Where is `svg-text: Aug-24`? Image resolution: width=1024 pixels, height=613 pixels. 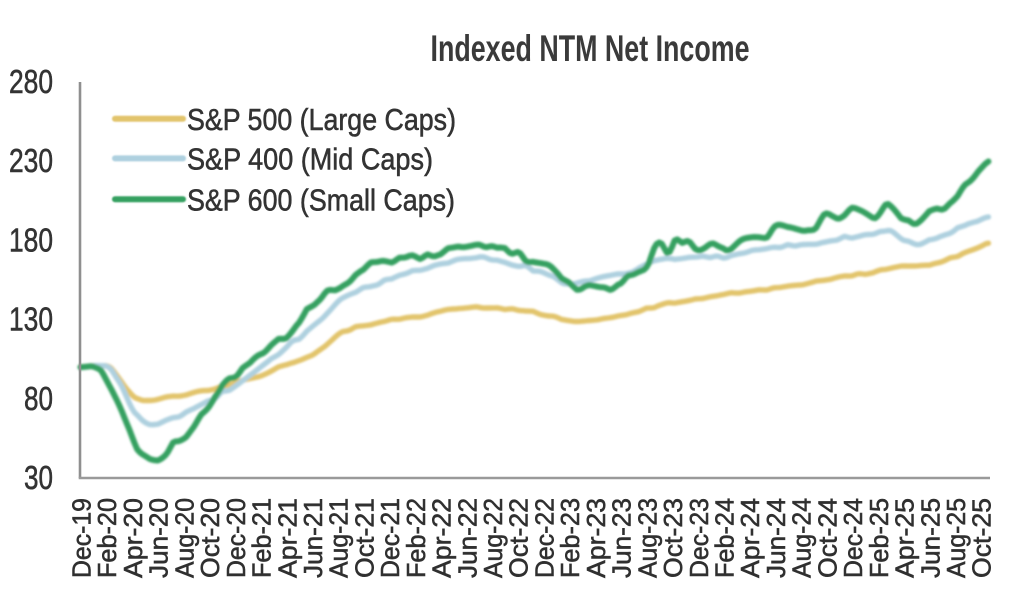 svg-text: Aug-24 is located at coordinates (802, 538).